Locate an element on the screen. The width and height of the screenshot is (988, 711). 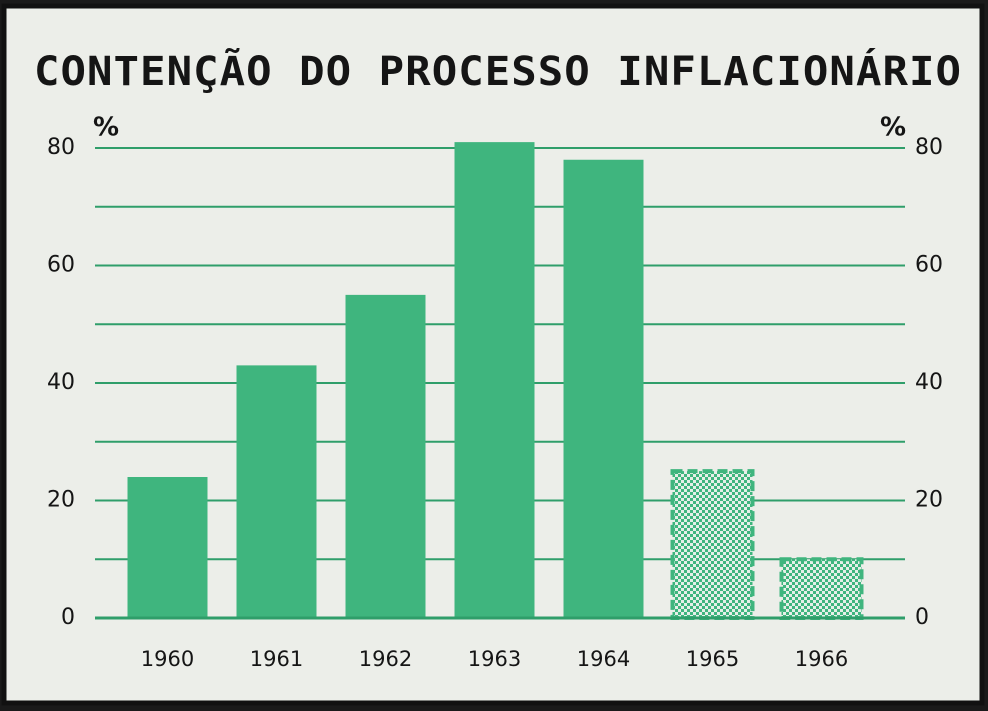
x-tick-label: 1965 is located at coordinates (712, 659).